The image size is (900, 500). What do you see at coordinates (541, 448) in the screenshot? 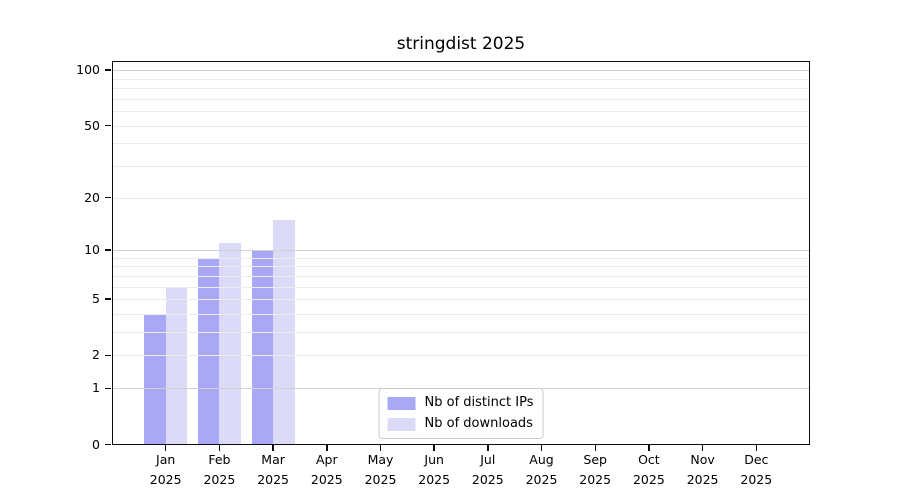
I see `x-tick-mark-aug` at bounding box center [541, 448].